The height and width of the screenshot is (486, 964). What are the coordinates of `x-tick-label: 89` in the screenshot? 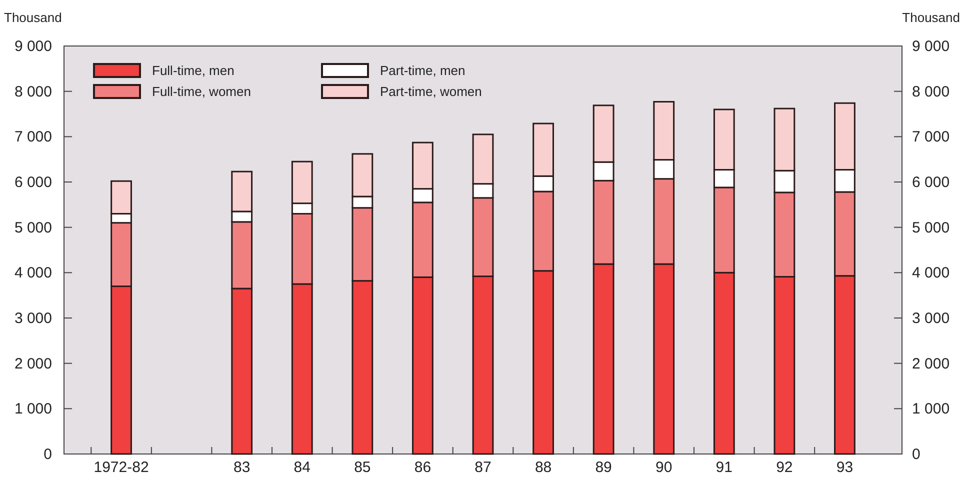 It's located at (603, 467).